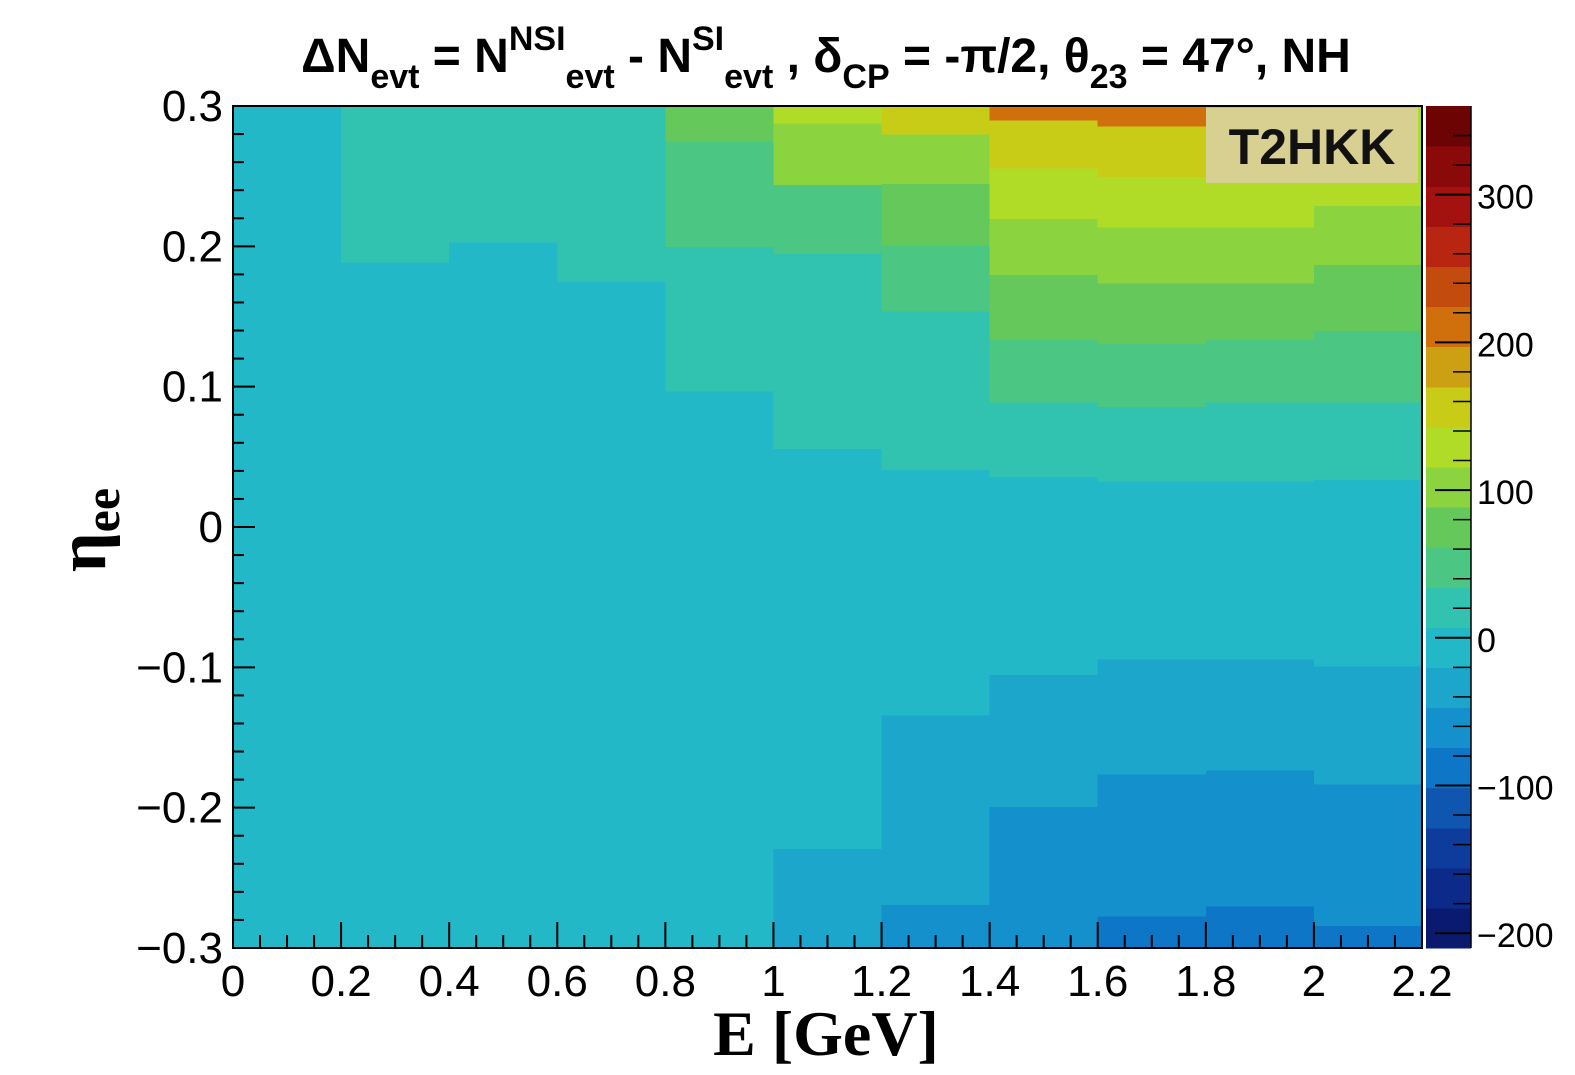 The image size is (1575, 1075). What do you see at coordinates (1515, 936) in the screenshot?
I see `color-bar-tick-label: −200` at bounding box center [1515, 936].